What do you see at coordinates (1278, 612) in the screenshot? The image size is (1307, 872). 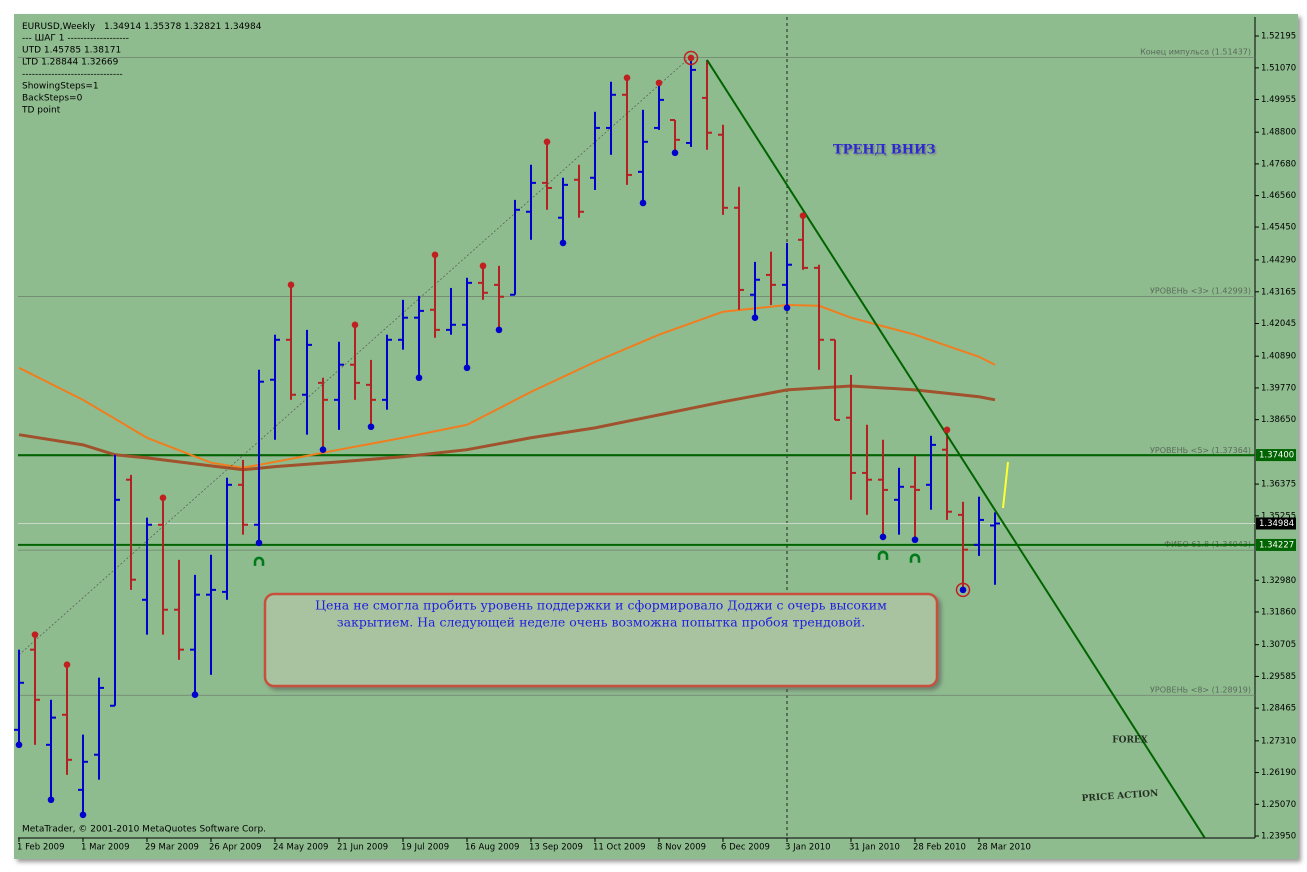 I see `y-tick-label: 1.31860` at bounding box center [1278, 612].